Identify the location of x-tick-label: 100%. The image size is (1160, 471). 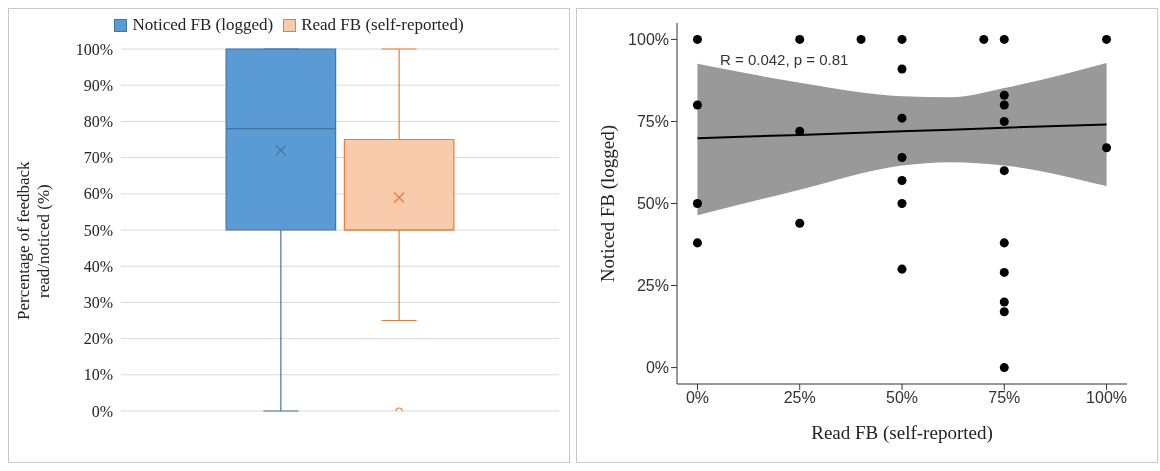
(1107, 398).